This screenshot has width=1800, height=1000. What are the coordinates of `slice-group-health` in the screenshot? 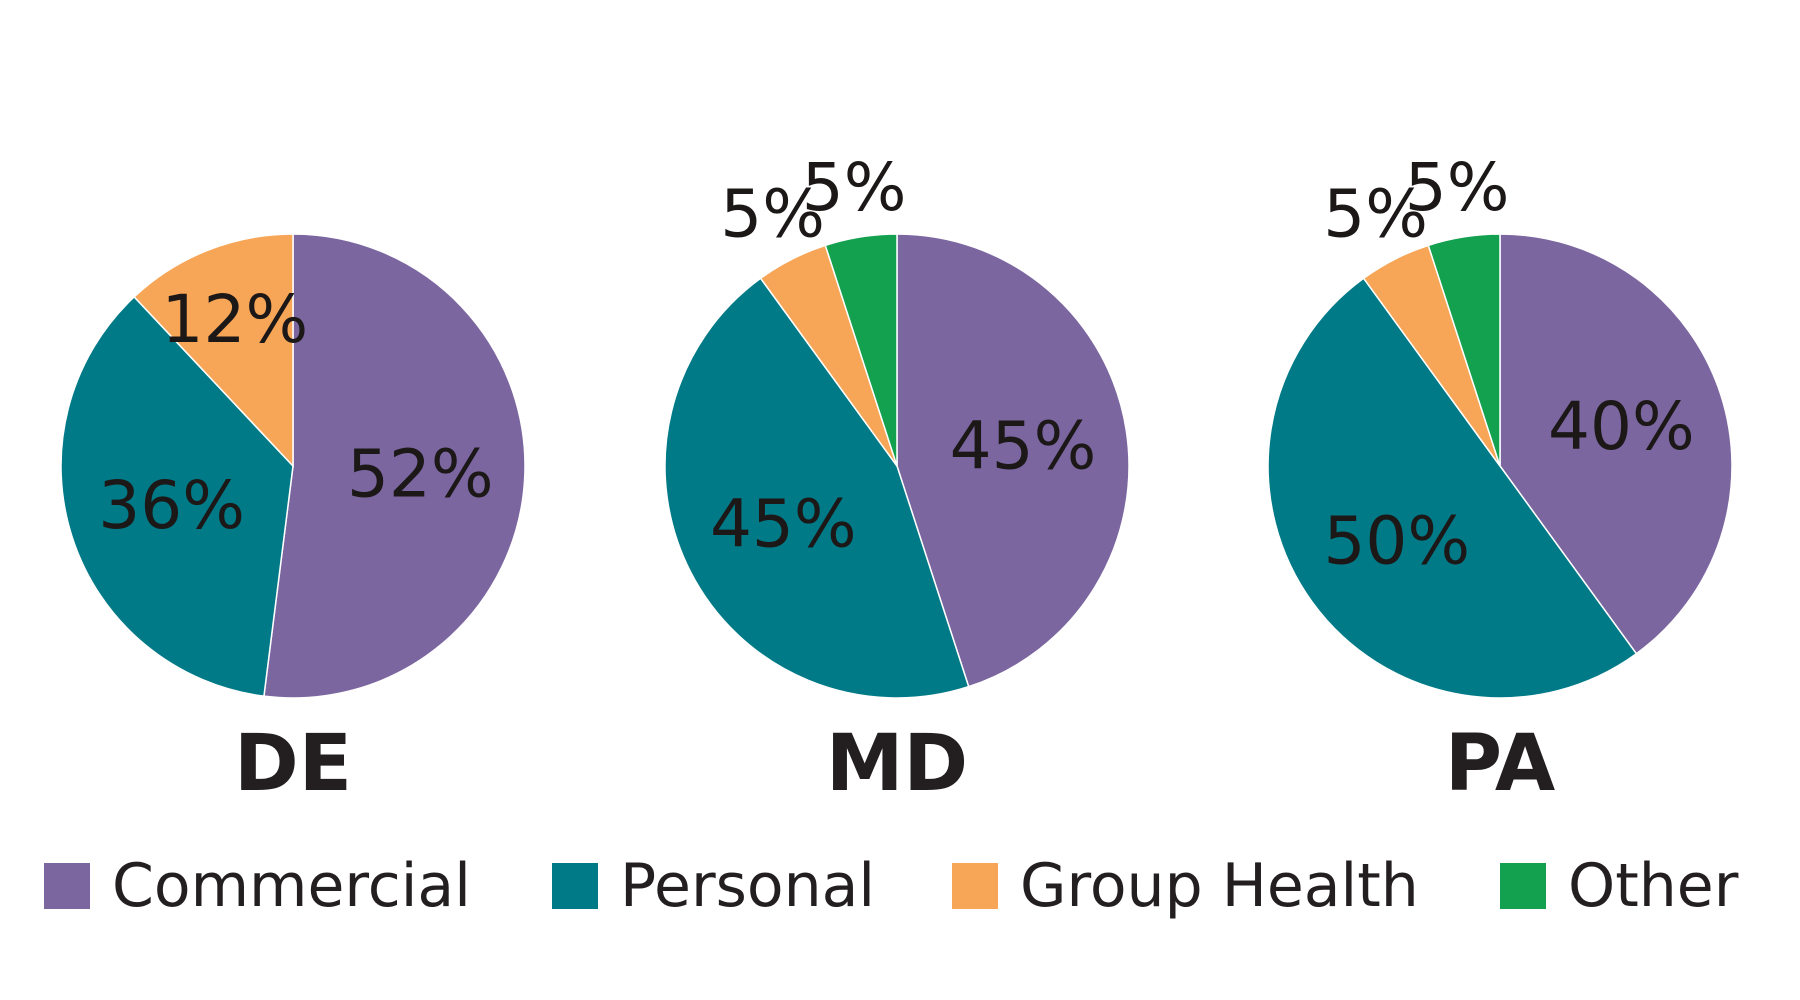 It's located at (213, 350).